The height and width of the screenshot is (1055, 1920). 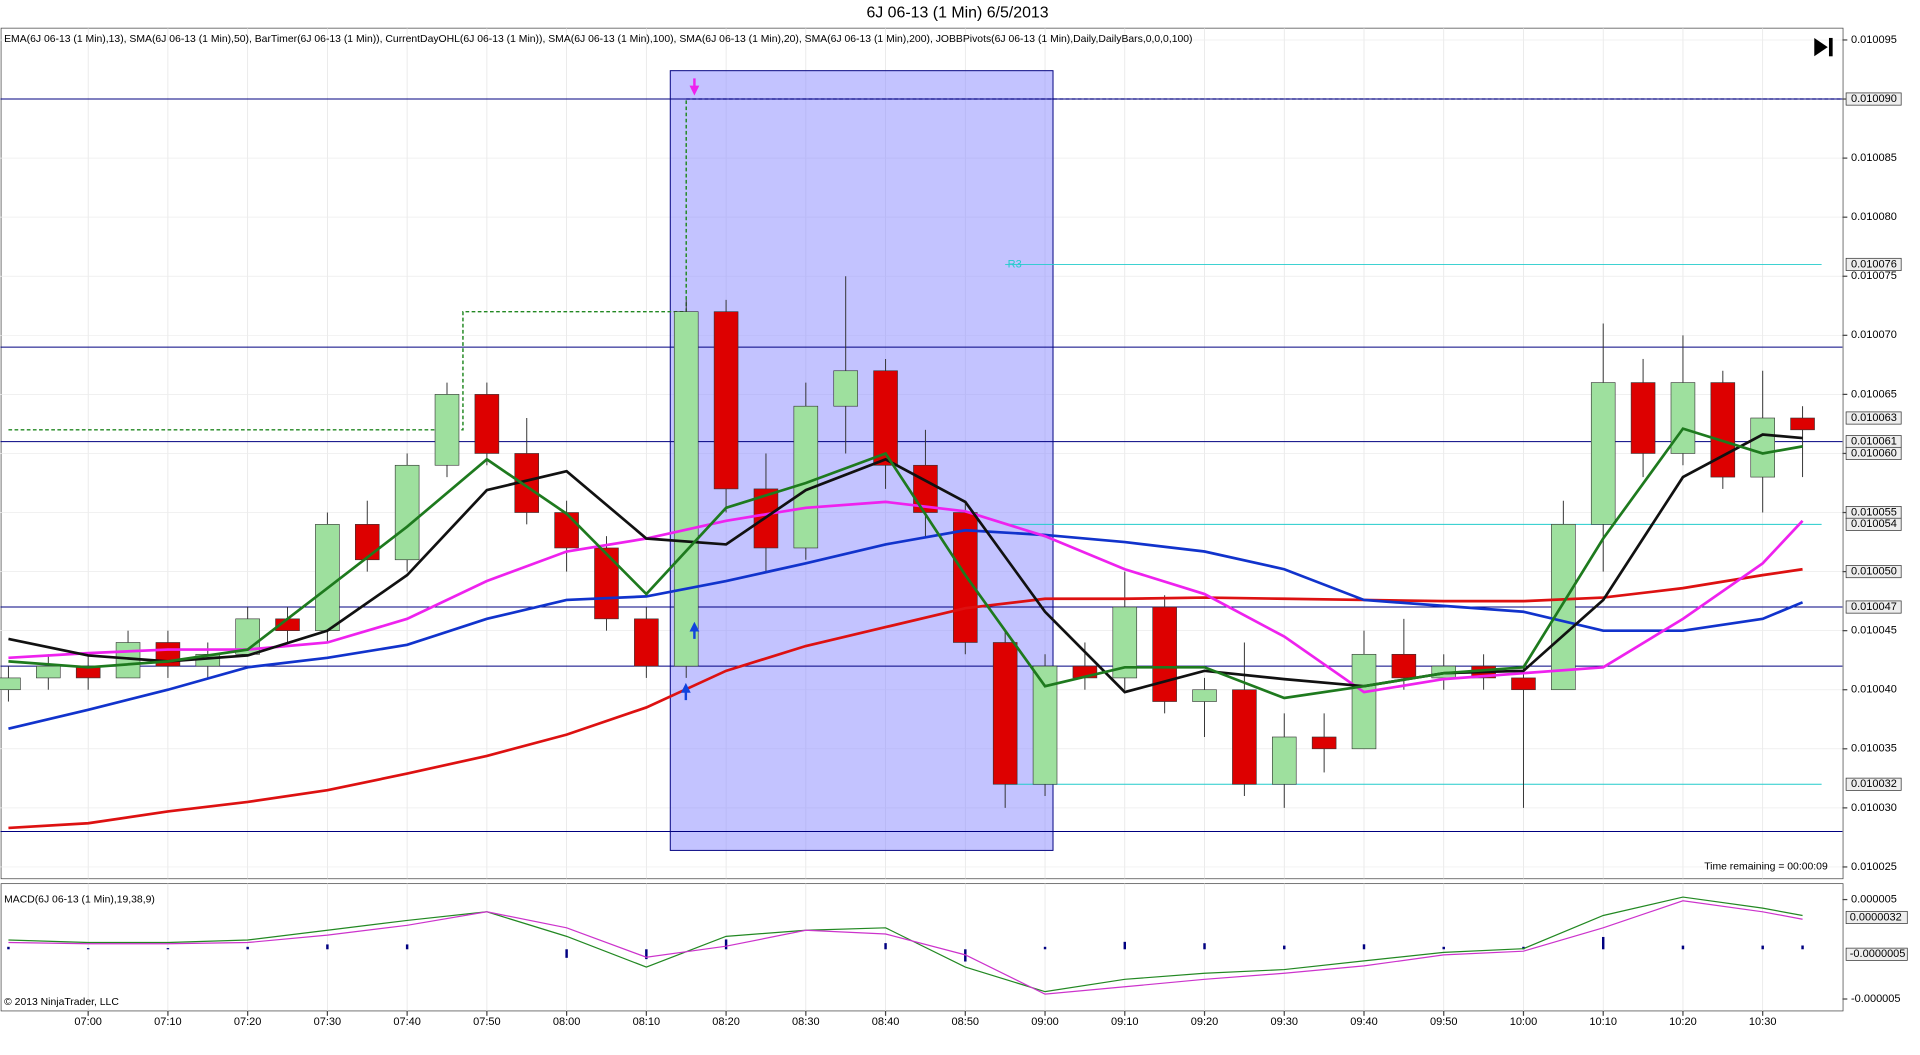 I want to click on y-tick-label: 0.010085, so click(x=1874, y=158).